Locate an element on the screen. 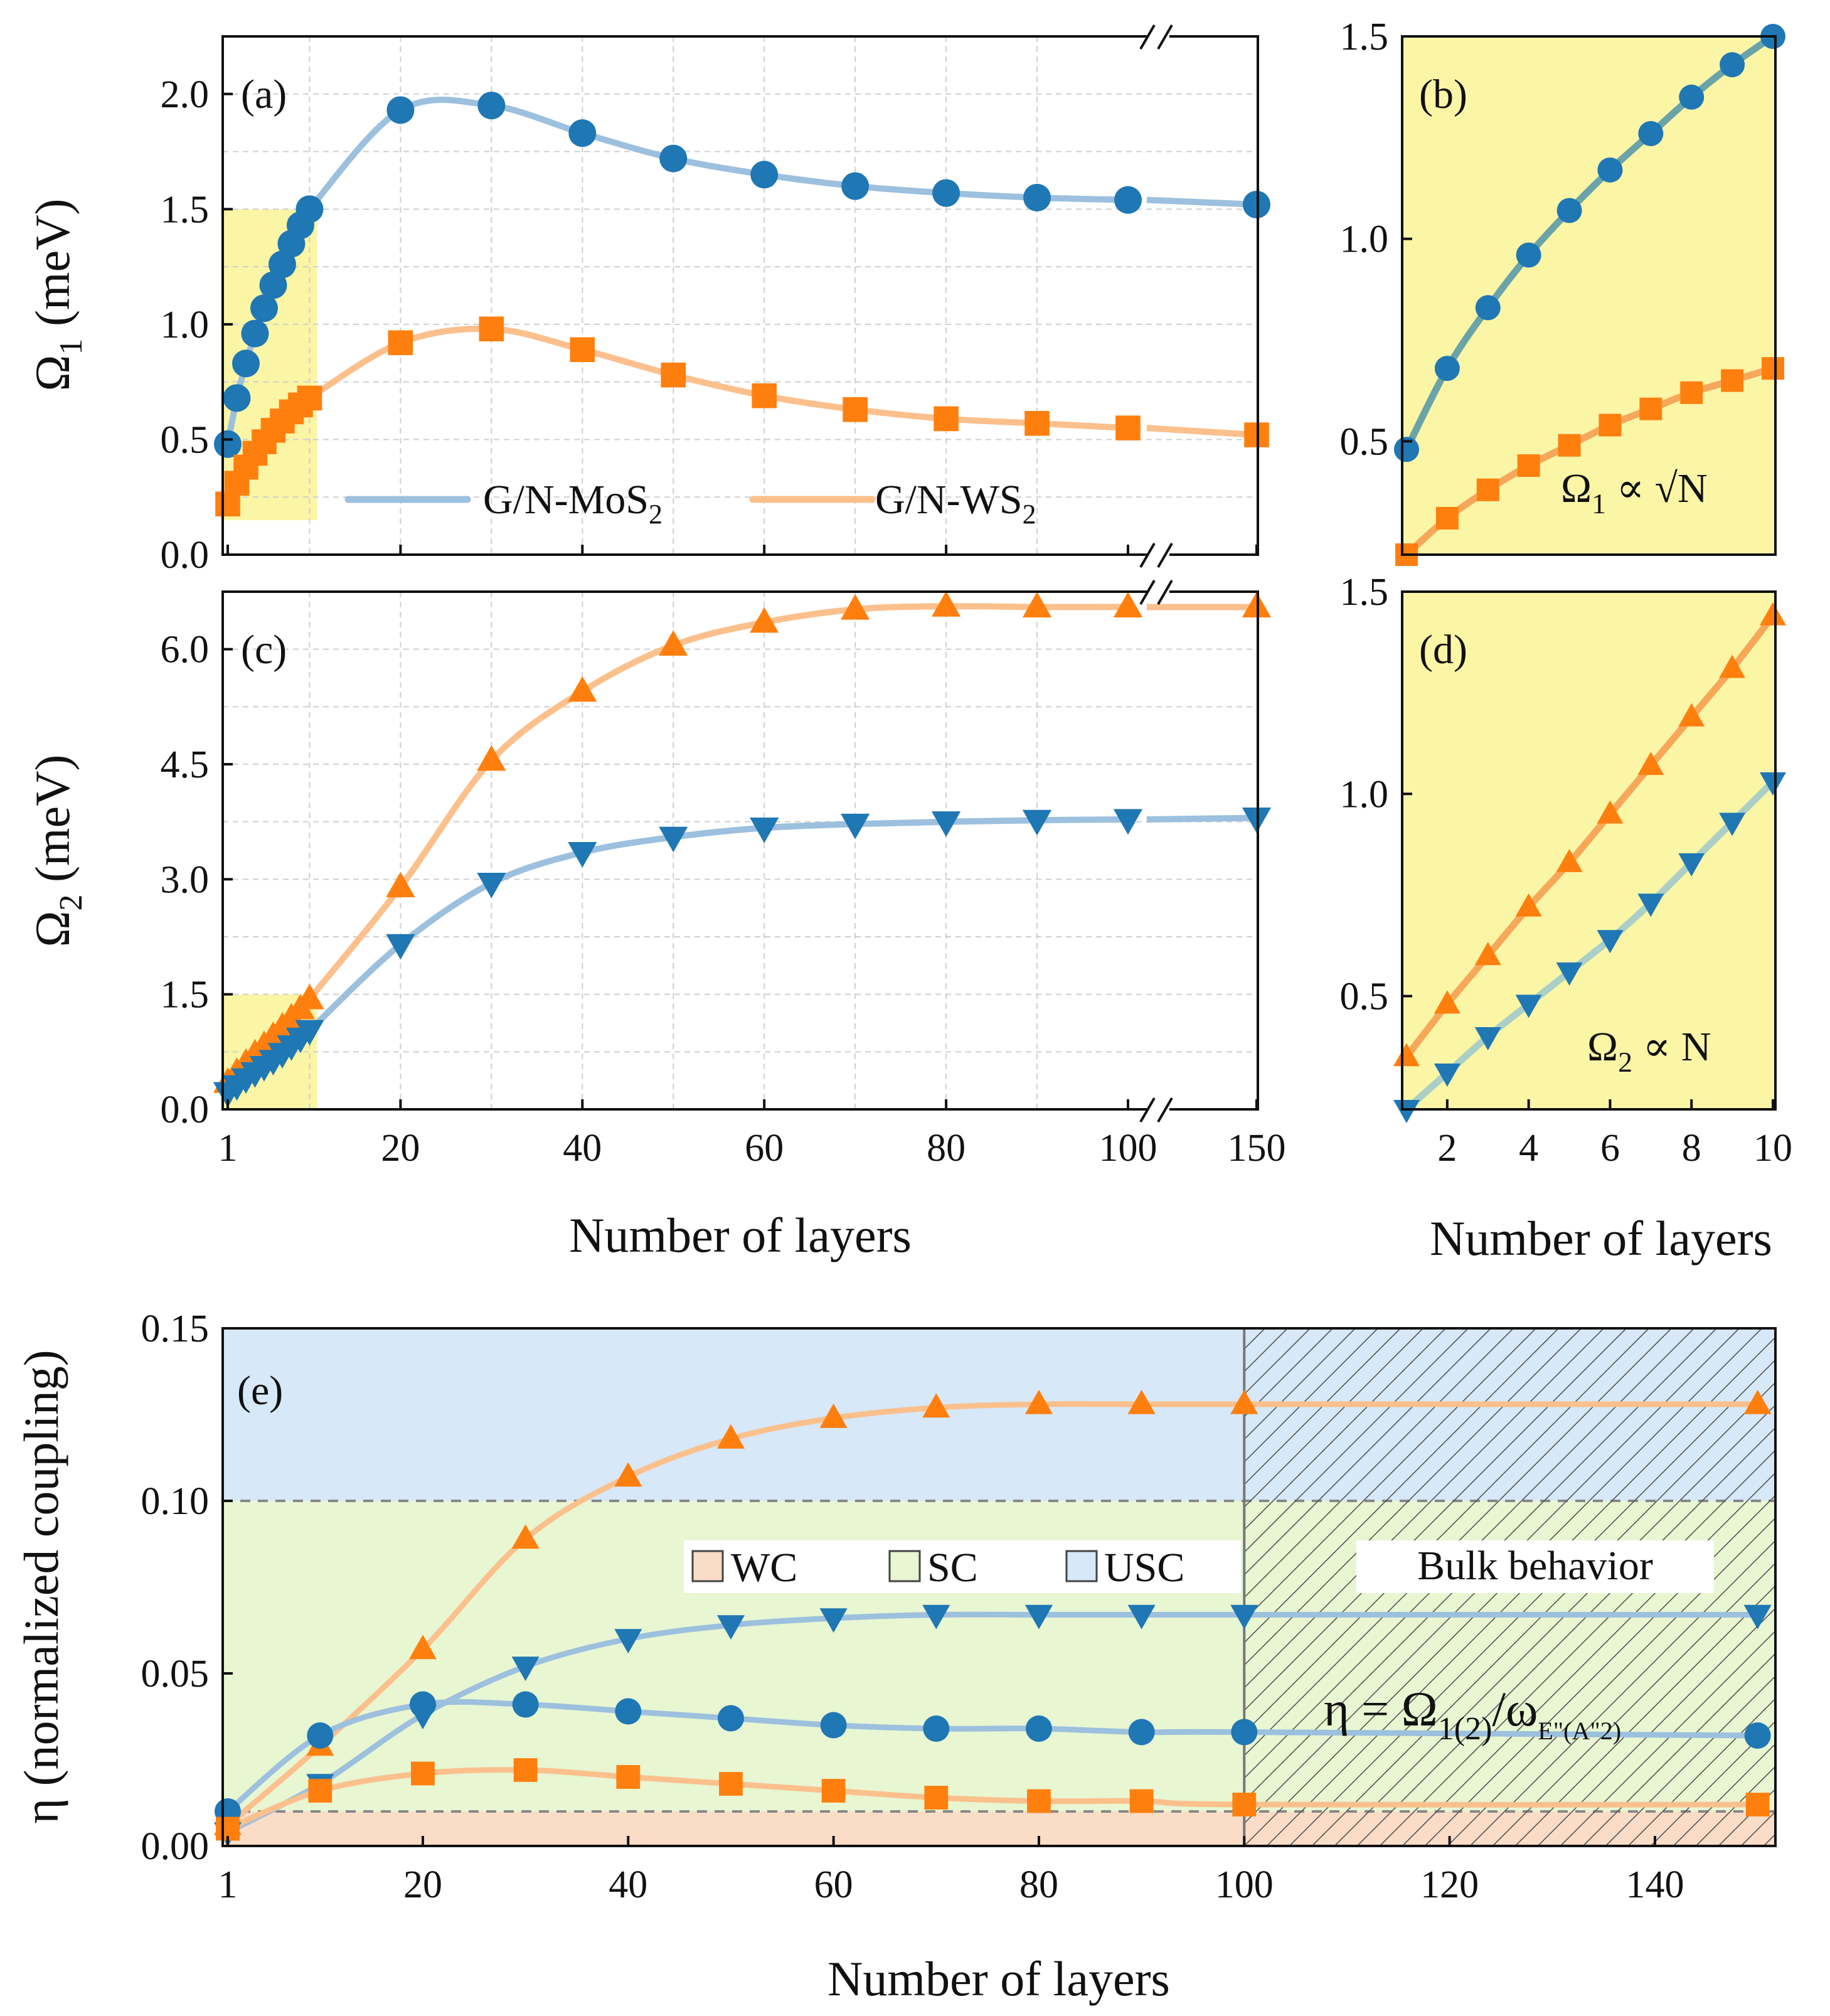 The height and width of the screenshot is (2016, 1830). legend-swatch-wc is located at coordinates (707, 1566).